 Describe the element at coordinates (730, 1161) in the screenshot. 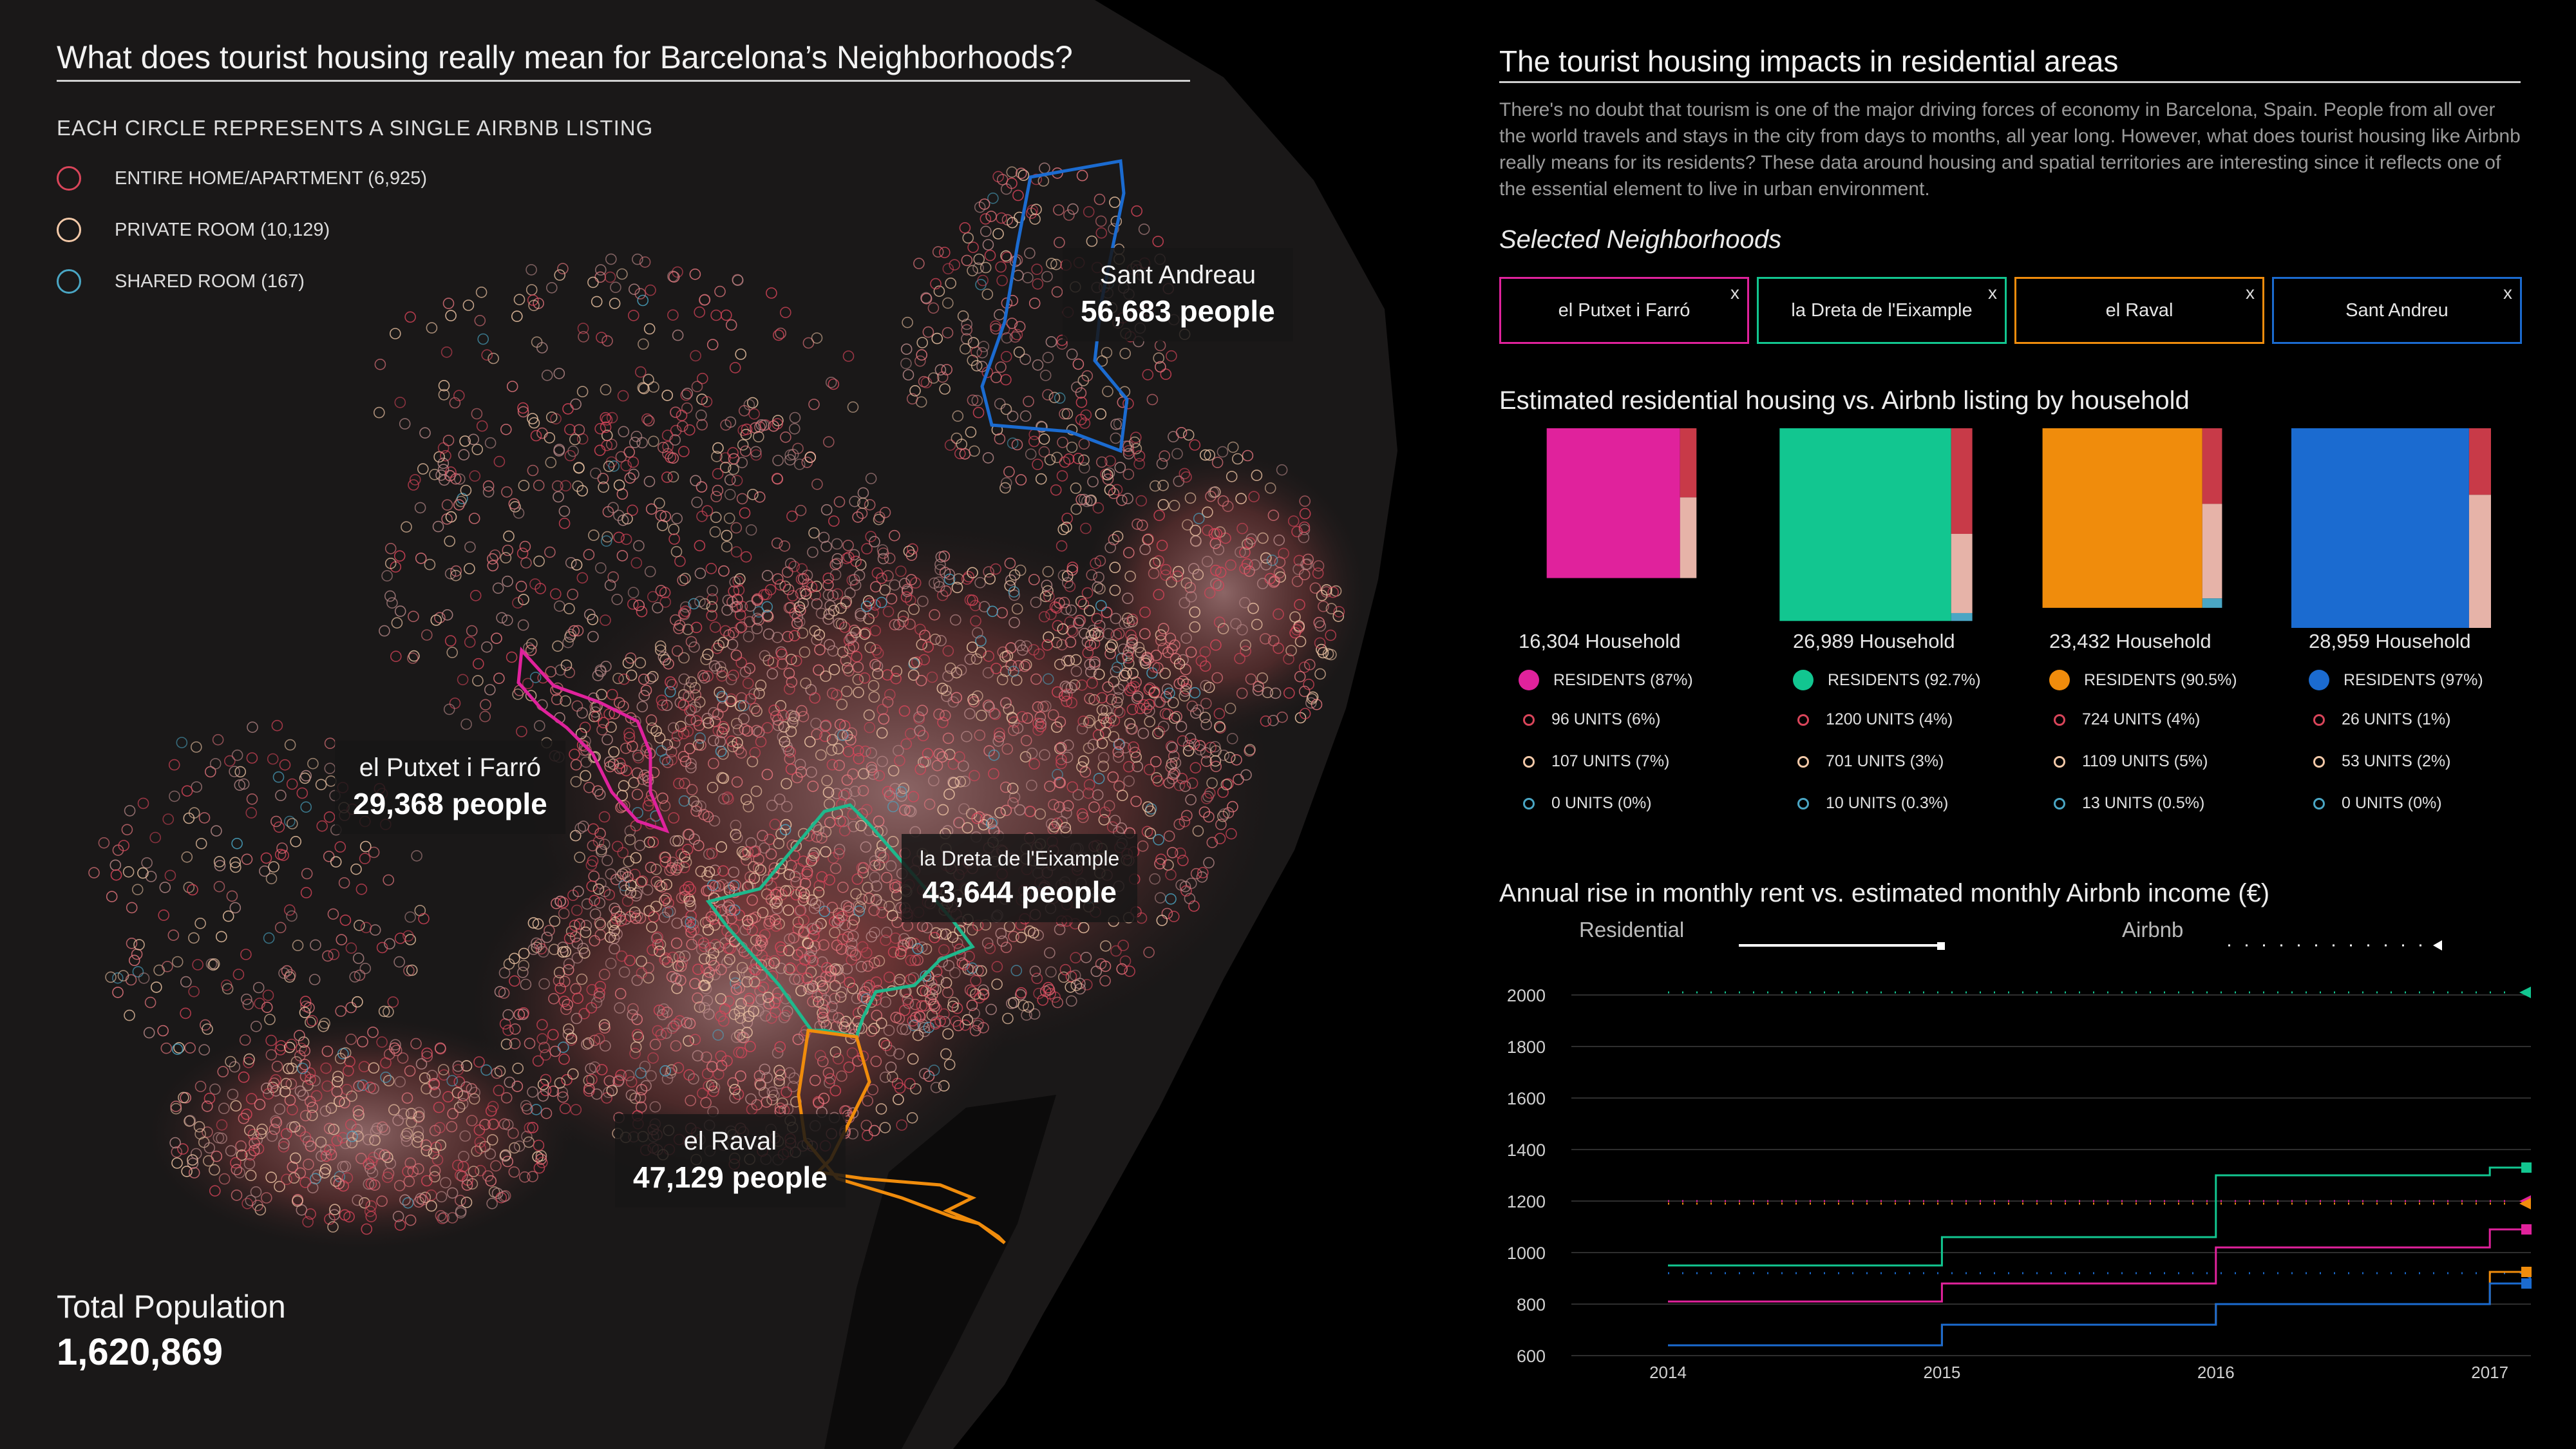

I see `callout-raval: el Raval 47,129 people` at that location.